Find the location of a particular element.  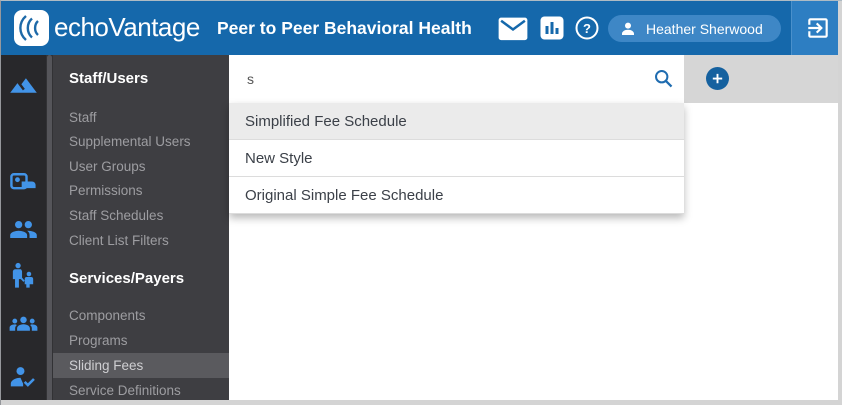

help-icon: ? is located at coordinates (587, 28).